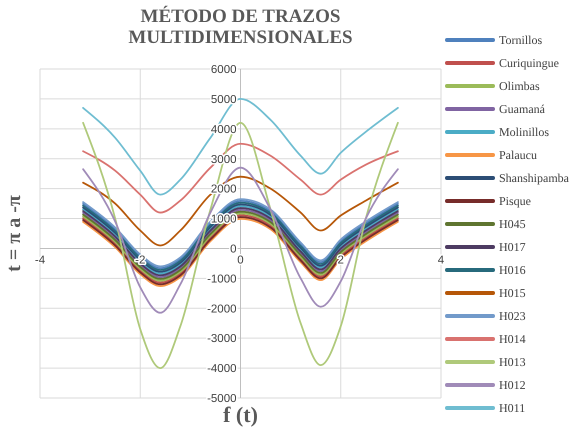 This screenshot has width=571, height=434. What do you see at coordinates (240, 26) in the screenshot?
I see `chart-title: MÉTODO DE TRAZOS MULTIDIMENSIONALES` at bounding box center [240, 26].